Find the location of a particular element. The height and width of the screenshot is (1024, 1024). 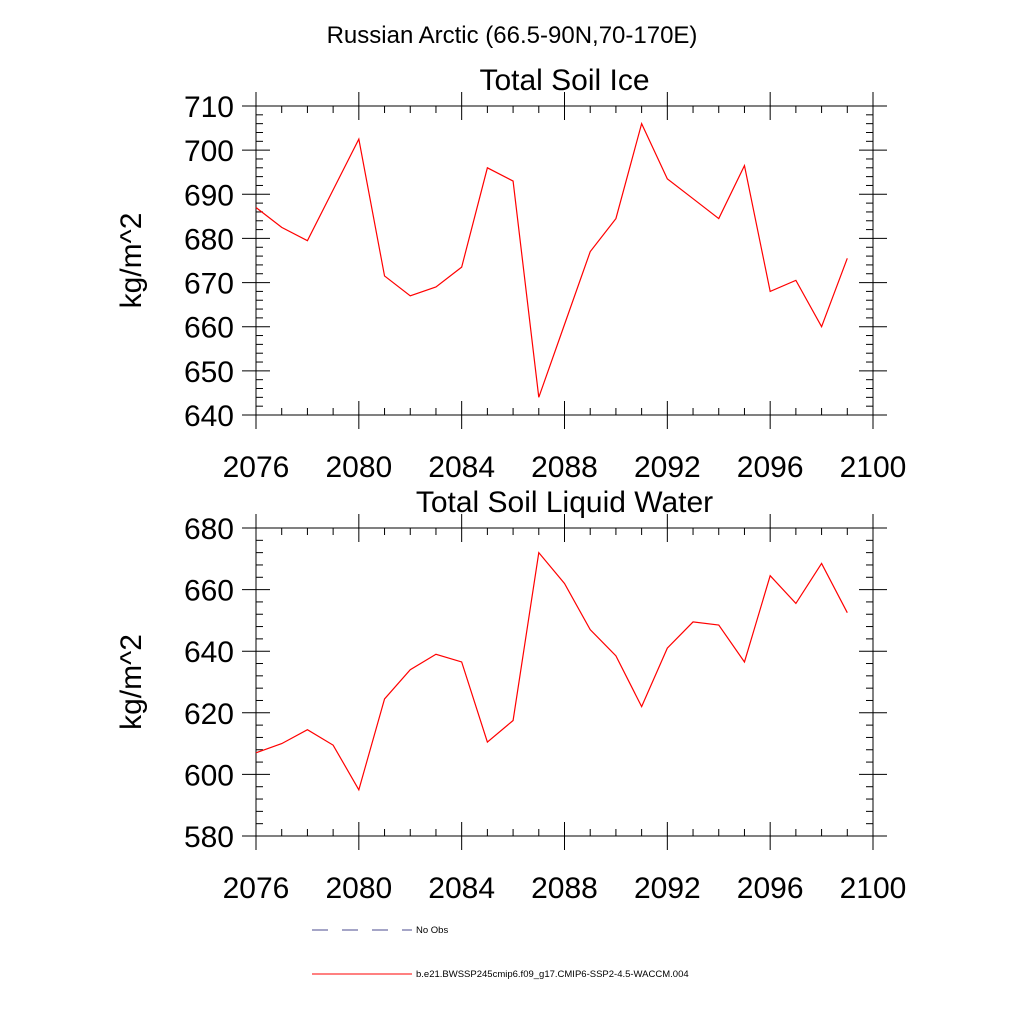

figure-suptitle: Russian Arctic (66.5-90N,70-170E) is located at coordinates (512, 35).